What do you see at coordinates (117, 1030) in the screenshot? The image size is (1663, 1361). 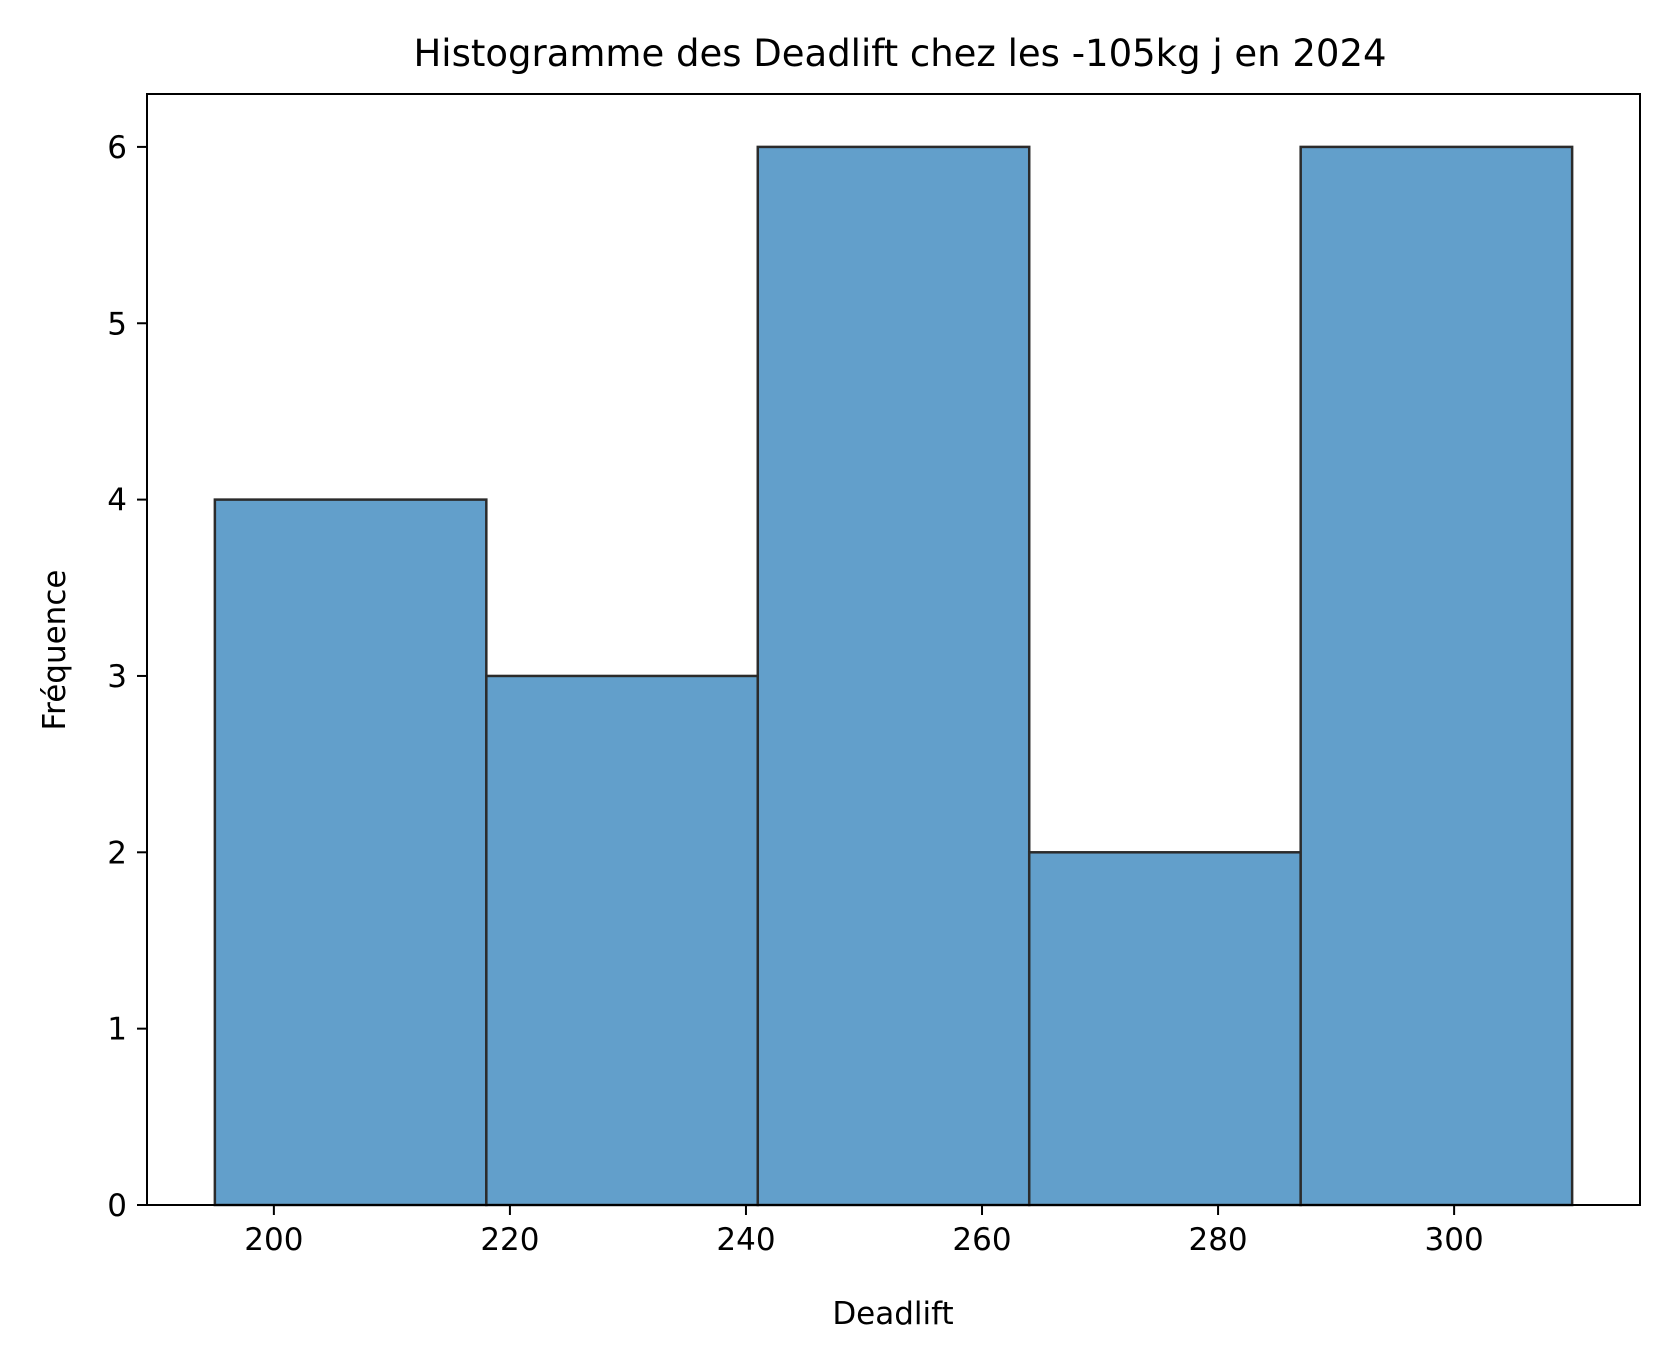 I see `y-tick-label: 1` at bounding box center [117, 1030].